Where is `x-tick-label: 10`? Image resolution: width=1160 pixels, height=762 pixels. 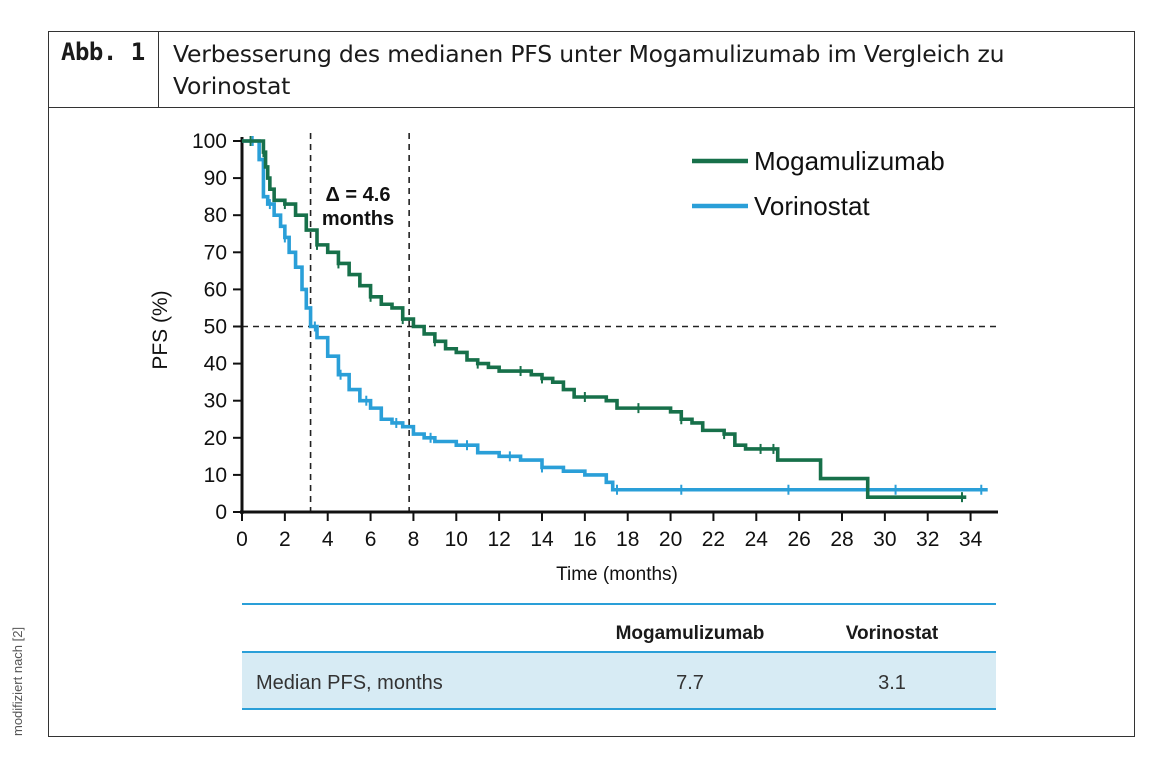
x-tick-label: 10 is located at coordinates (456, 539).